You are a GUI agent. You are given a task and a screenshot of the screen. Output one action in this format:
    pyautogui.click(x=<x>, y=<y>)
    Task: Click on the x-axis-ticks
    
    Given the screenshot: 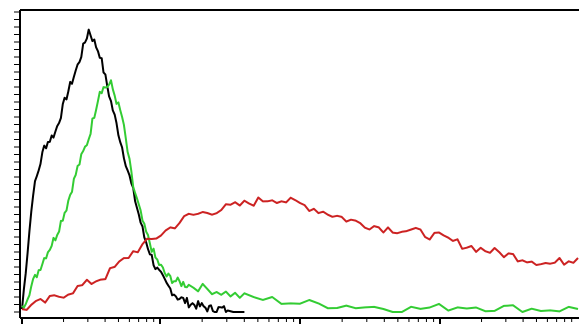 What is the action you would take?
    pyautogui.click(x=297, y=321)
    